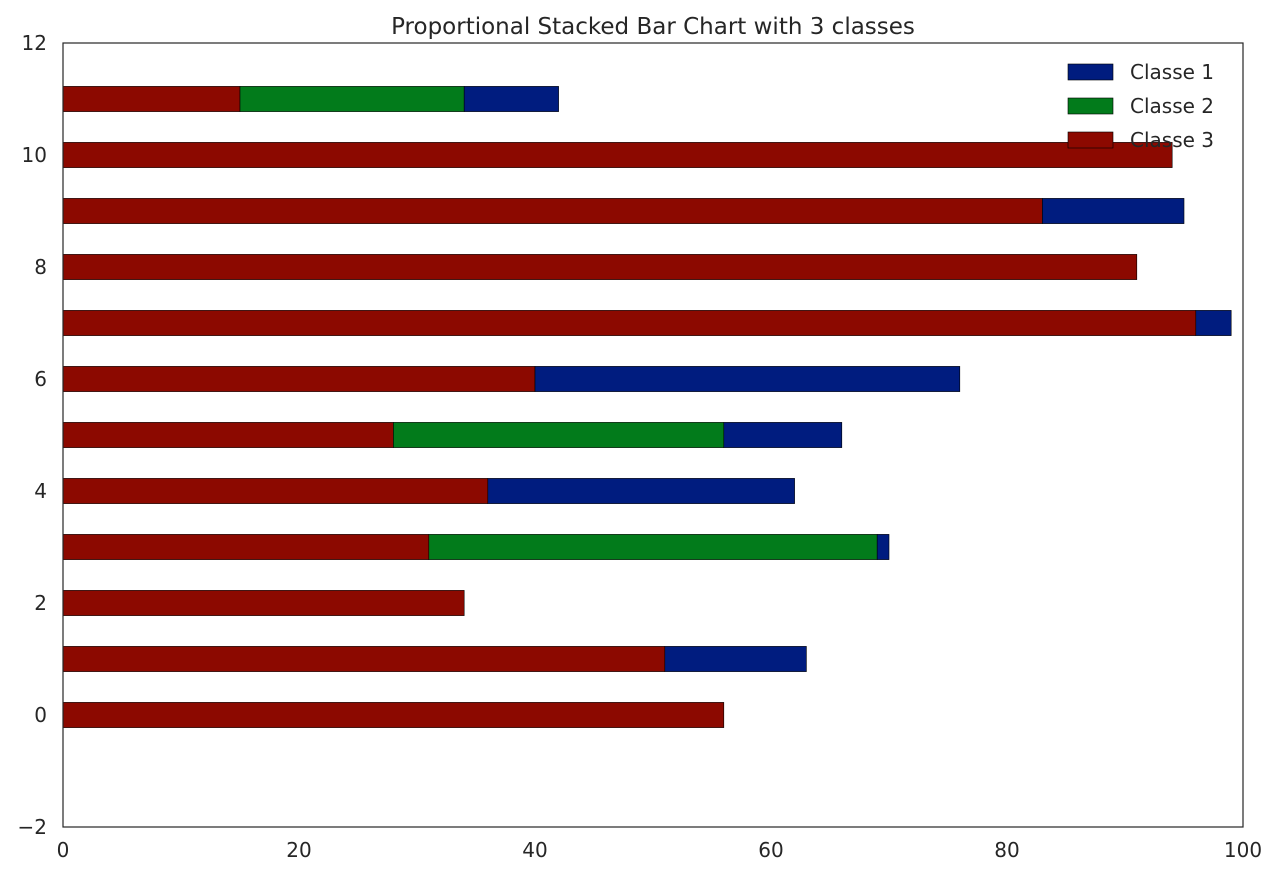 This screenshot has height=880, width=1280. What do you see at coordinates (770, 850) in the screenshot?
I see `x-tick-label: 60` at bounding box center [770, 850].